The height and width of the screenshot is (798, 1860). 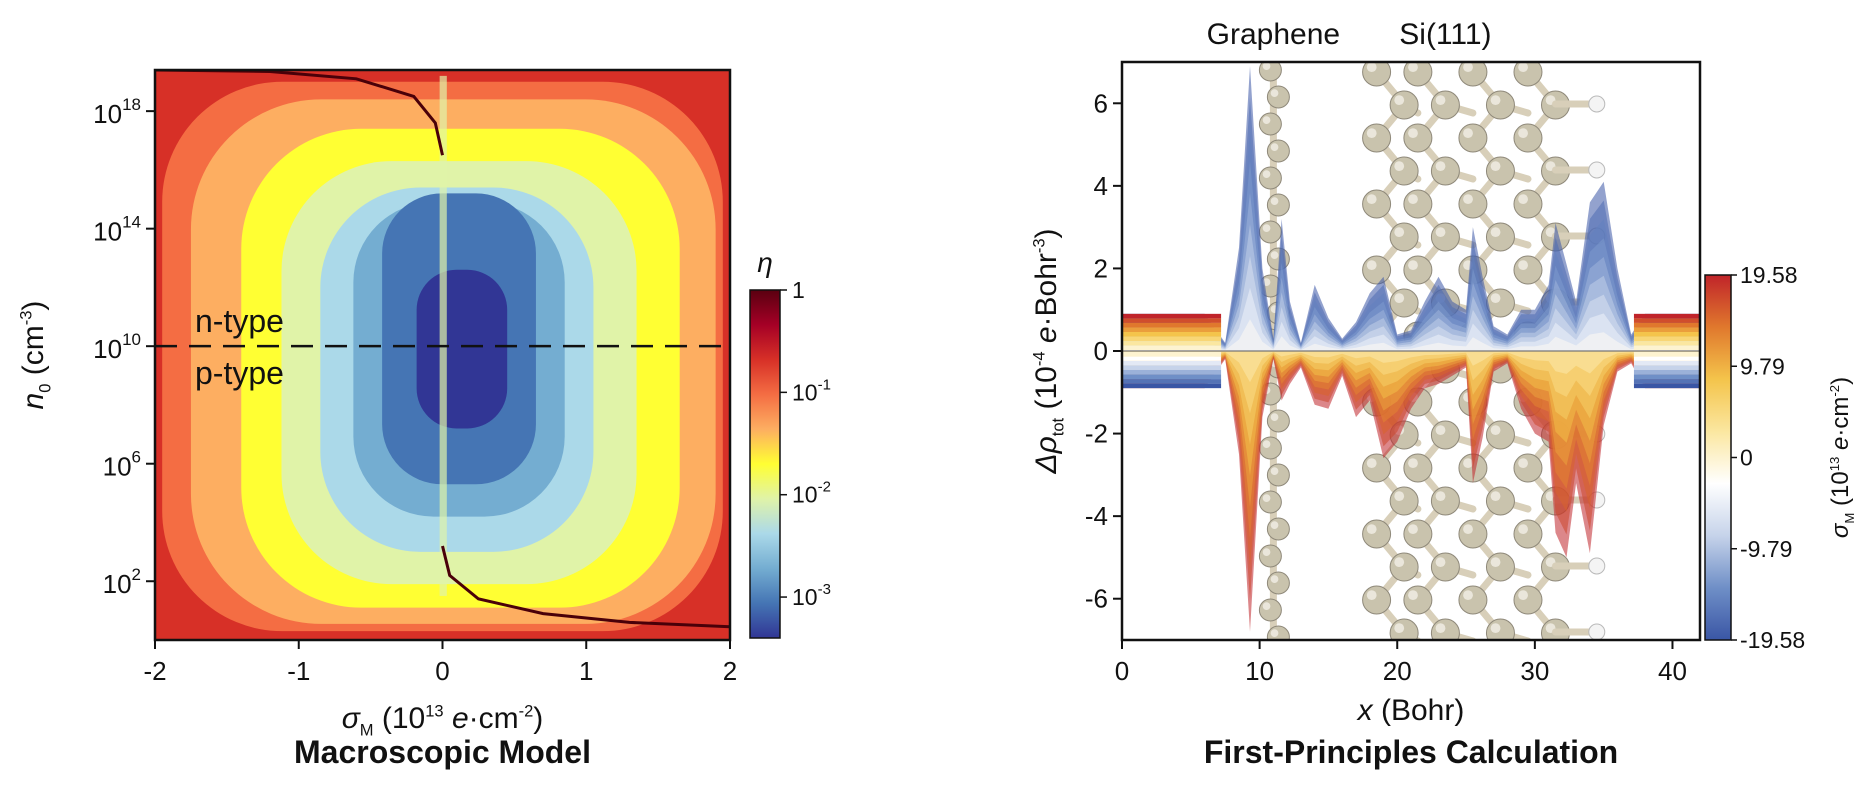 I want to click on x-tick-label: 2, so click(x=730, y=671).